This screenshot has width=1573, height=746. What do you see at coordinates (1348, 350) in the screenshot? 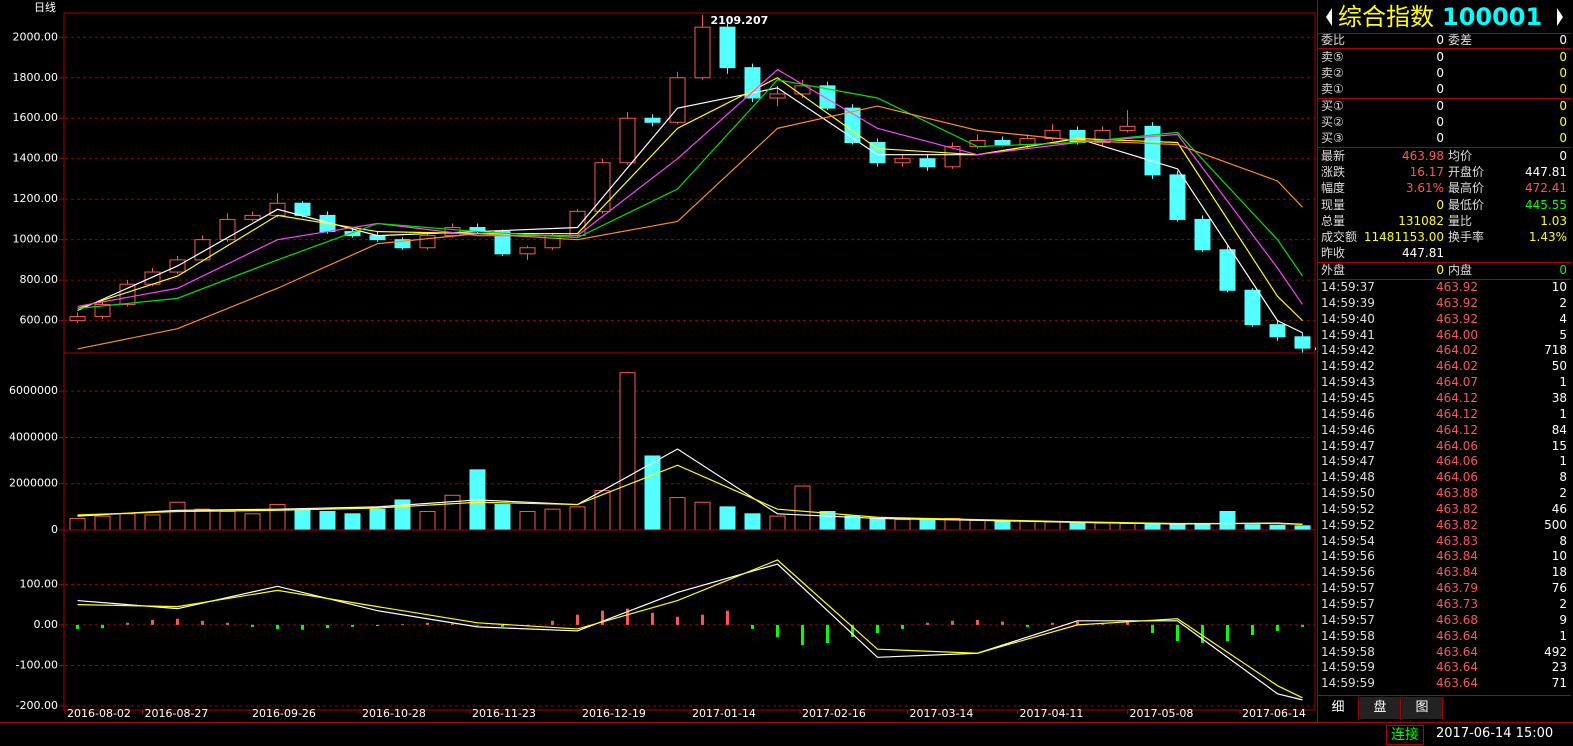
I see `trade-time: 14:59:42` at bounding box center [1348, 350].